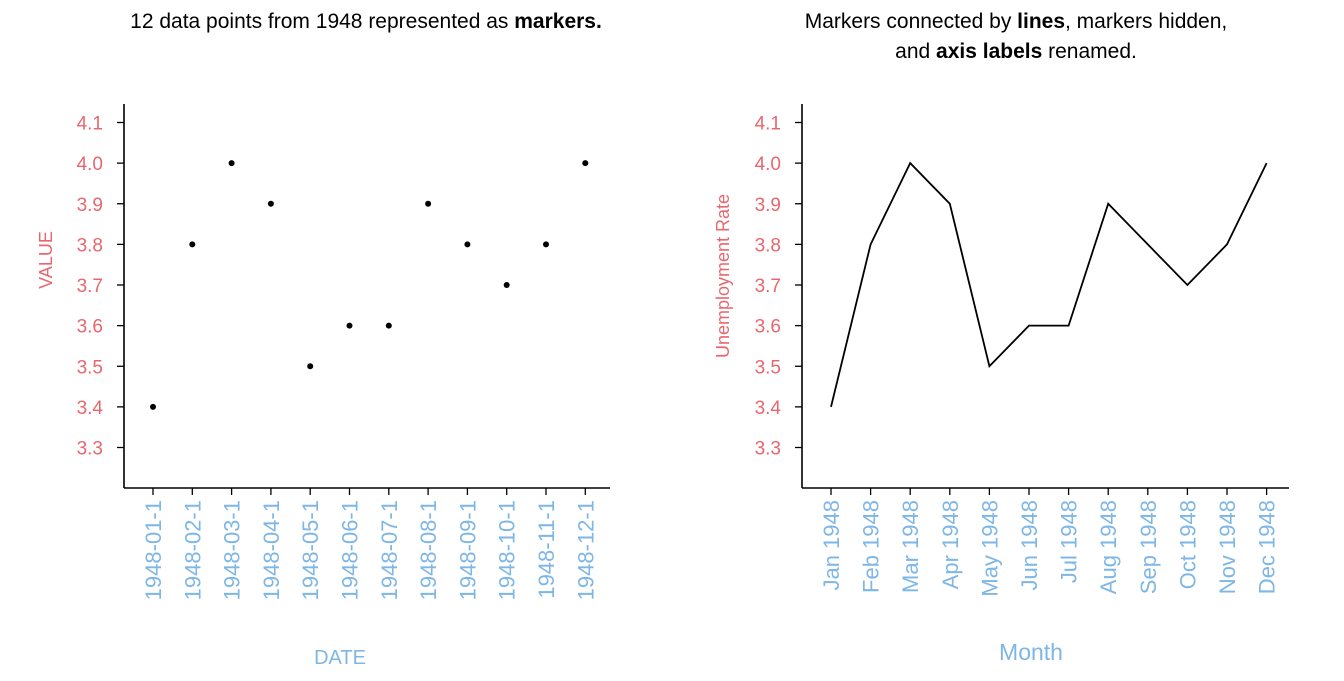 The image size is (1344, 681). I want to click on x-tick-label: Apr 1948, so click(950, 544).